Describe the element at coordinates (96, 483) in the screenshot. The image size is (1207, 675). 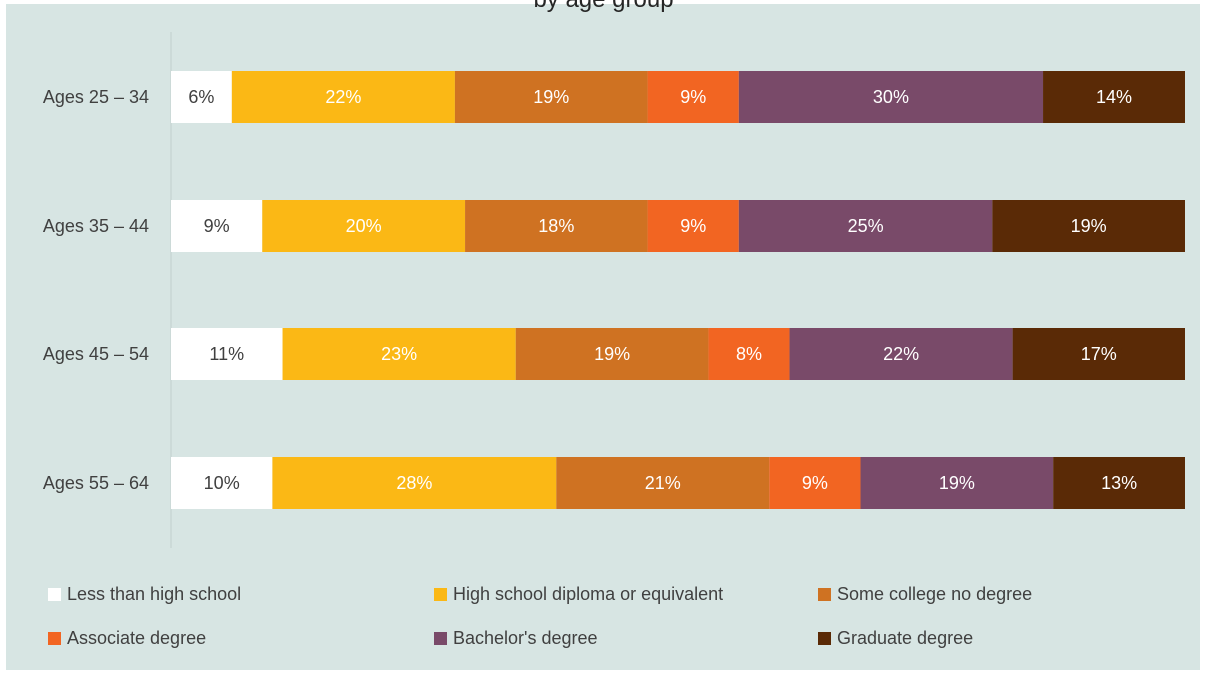
I see `category-label: Ages 55 – 64` at that location.